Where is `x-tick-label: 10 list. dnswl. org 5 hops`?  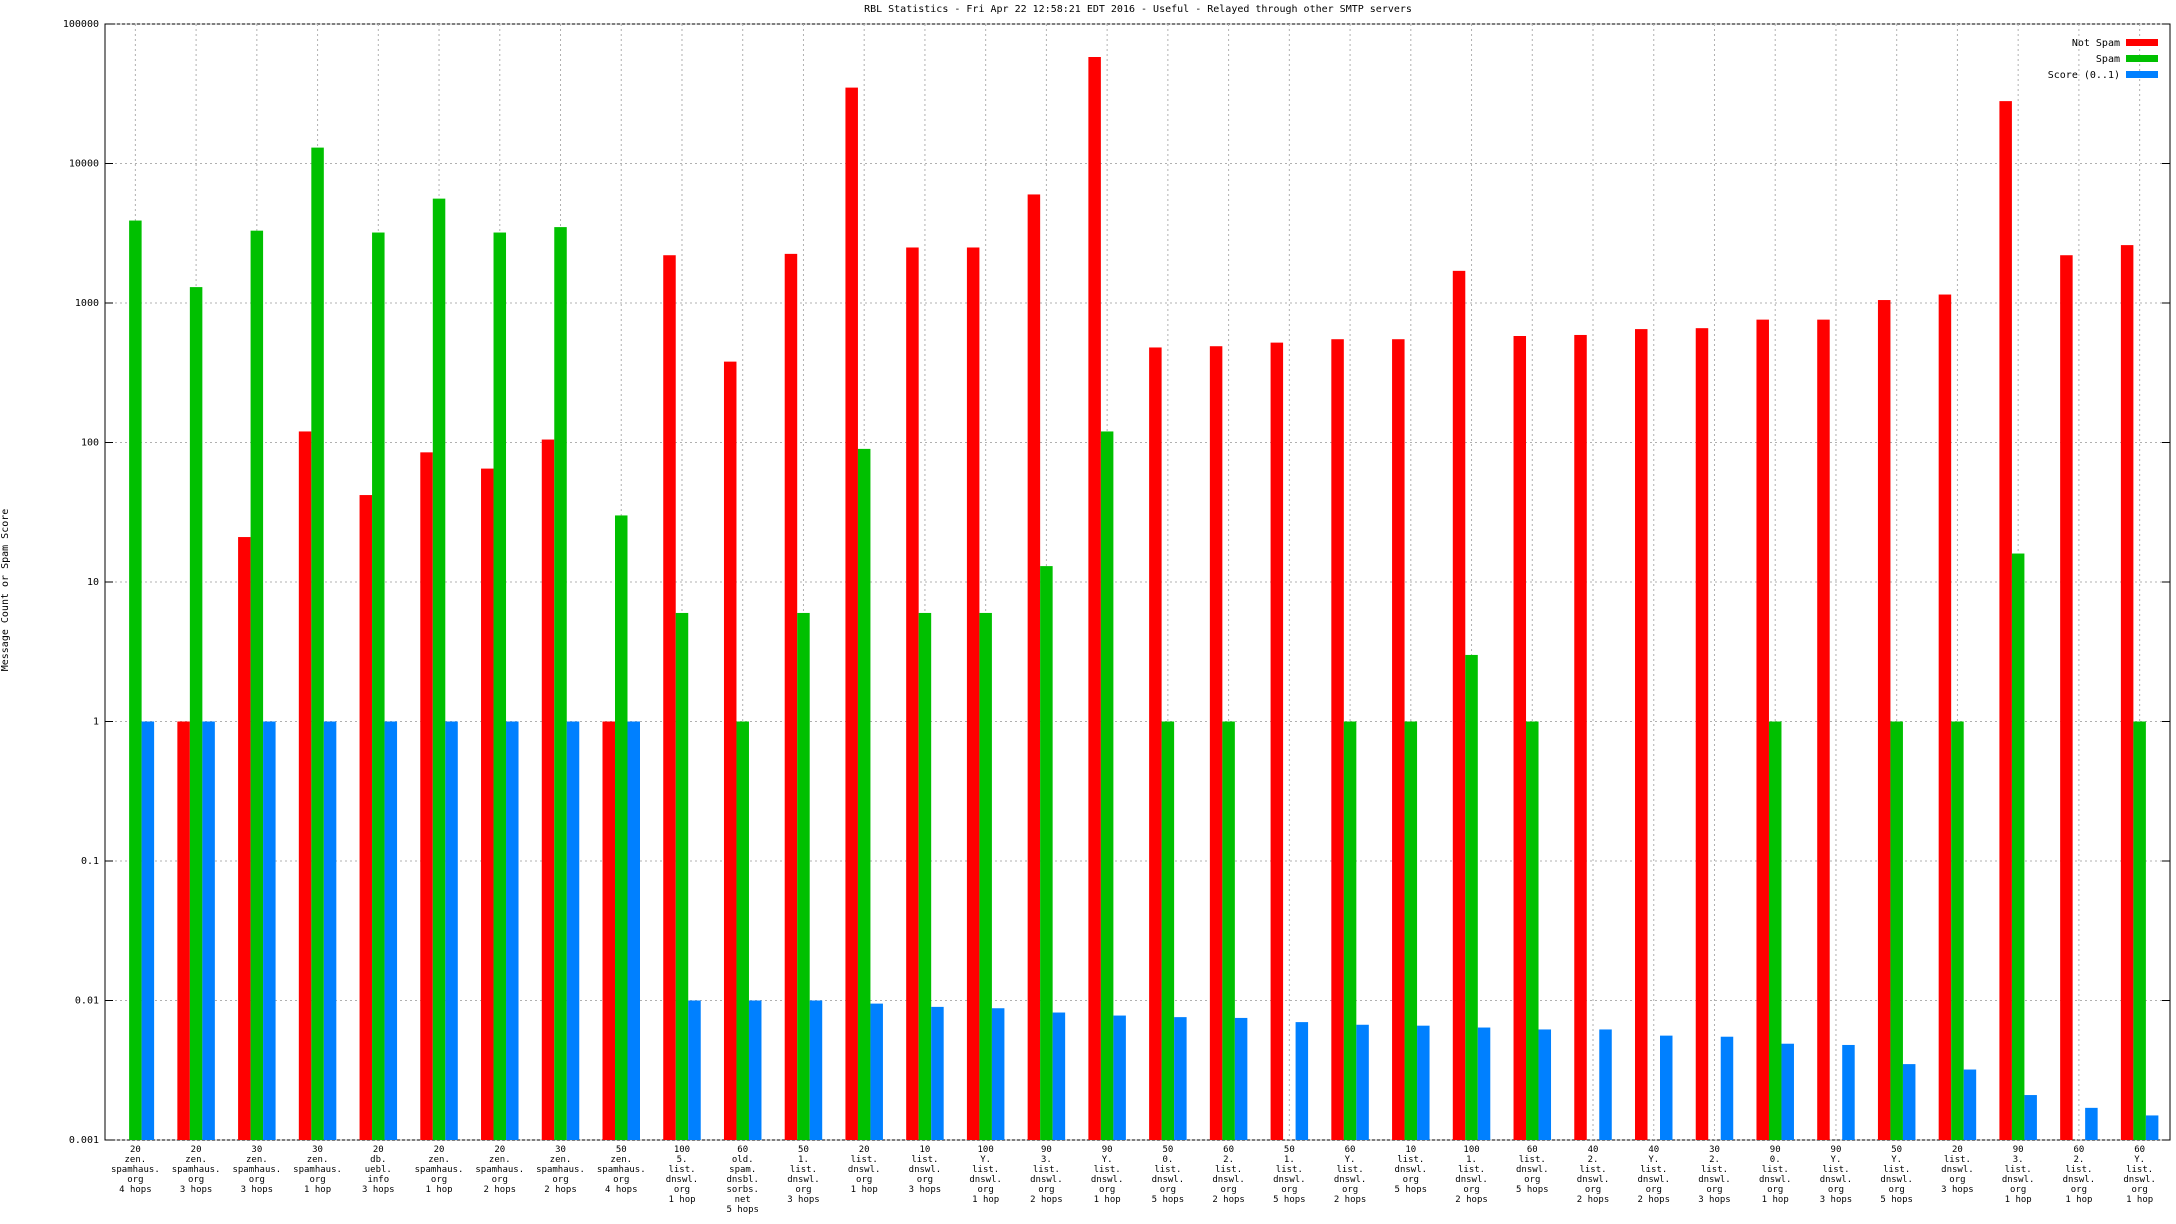 x-tick-label: 10 list. dnswl. org 5 hops is located at coordinates (1411, 1170).